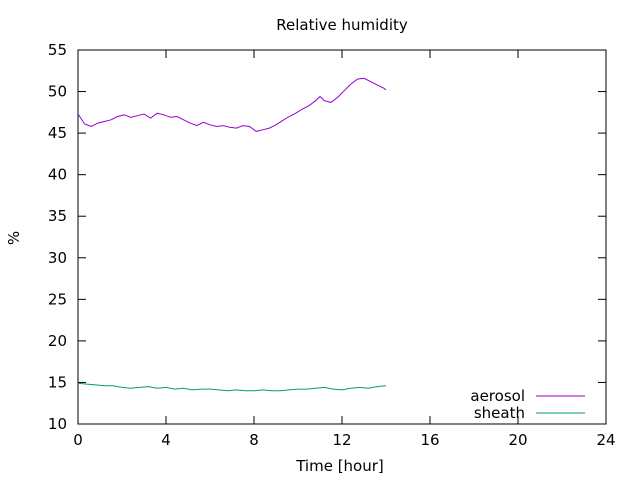  What do you see at coordinates (254, 440) in the screenshot?
I see `x-tick-label: 8` at bounding box center [254, 440].